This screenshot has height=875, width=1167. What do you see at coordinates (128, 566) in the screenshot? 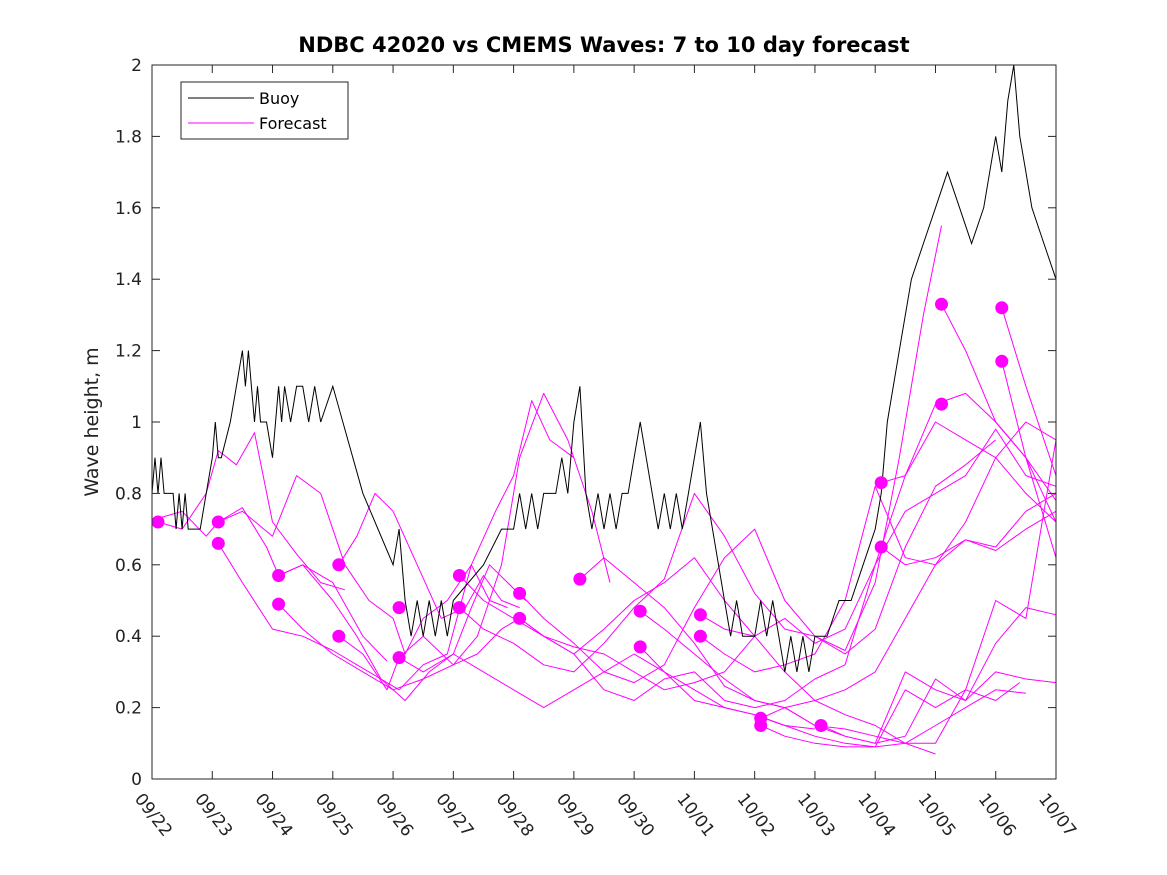
I see `y-tick-label: 0.6` at bounding box center [128, 566].